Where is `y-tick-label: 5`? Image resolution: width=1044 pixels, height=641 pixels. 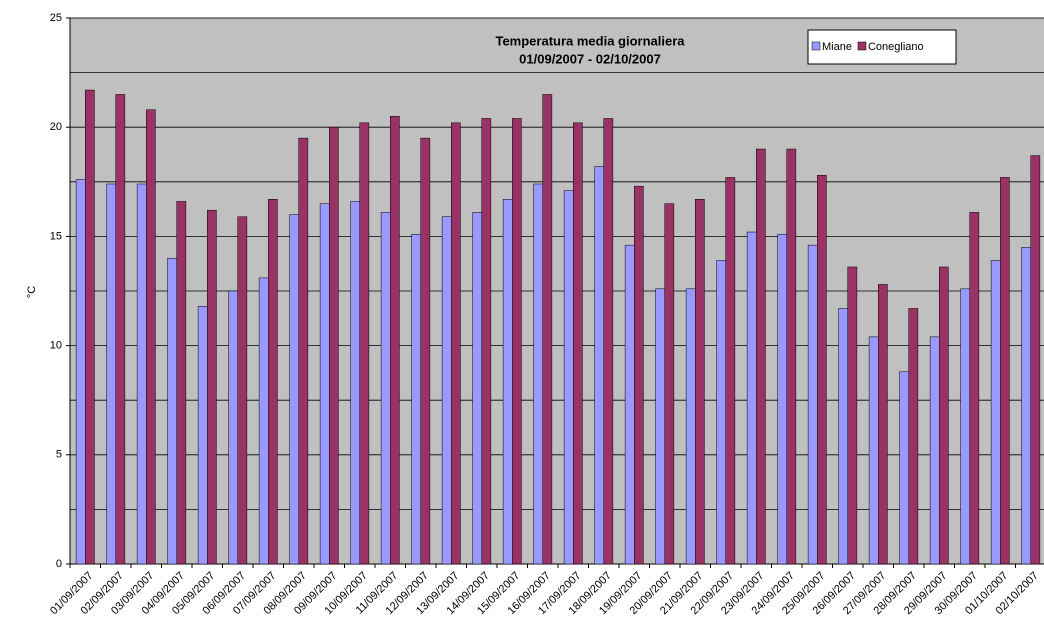 y-tick-label: 5 is located at coordinates (59, 455).